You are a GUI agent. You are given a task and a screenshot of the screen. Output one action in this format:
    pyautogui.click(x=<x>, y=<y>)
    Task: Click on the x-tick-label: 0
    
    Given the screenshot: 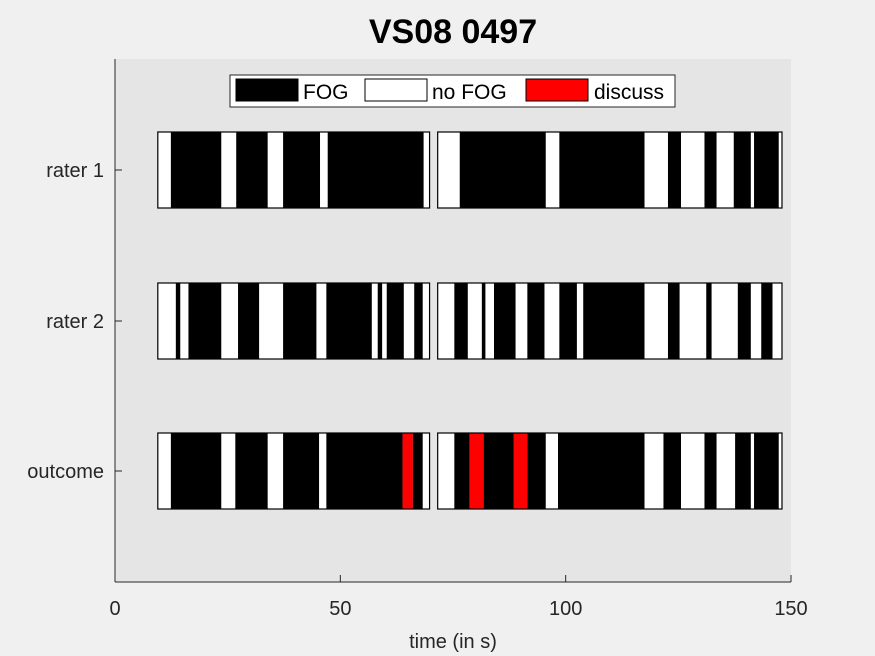 What is the action you would take?
    pyautogui.click(x=114, y=609)
    